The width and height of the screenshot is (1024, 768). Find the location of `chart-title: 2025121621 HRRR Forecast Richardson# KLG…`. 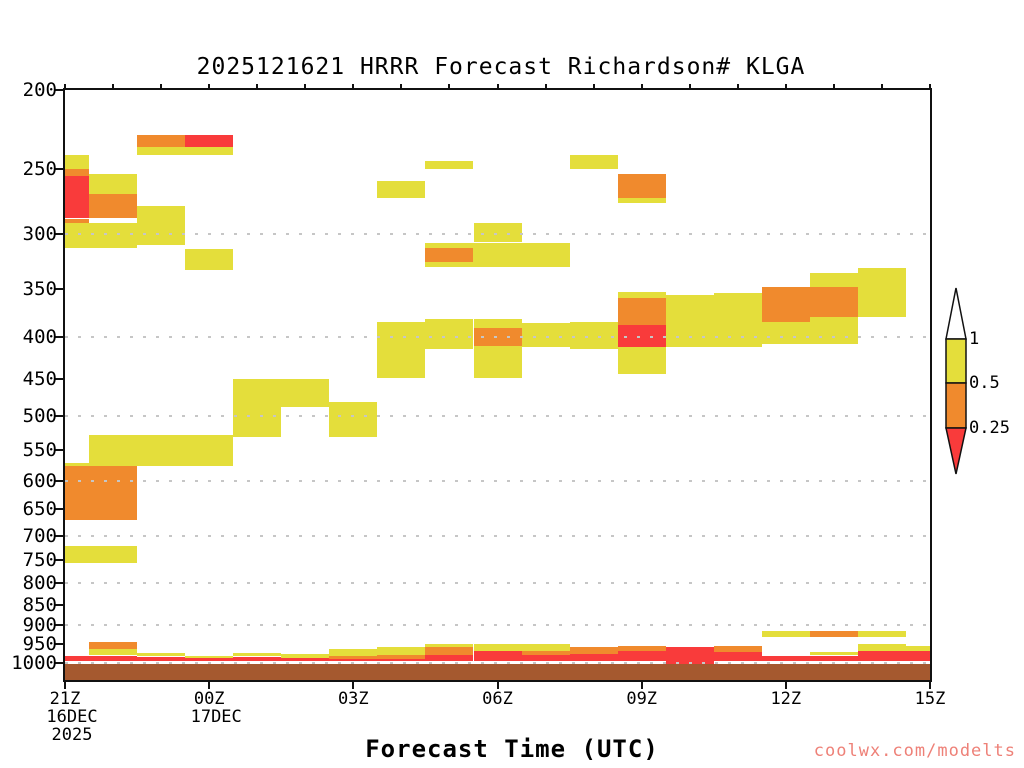

chart-title: 2025121621 HRRR Forecast Richardson# KLG… is located at coordinates (501, 67).